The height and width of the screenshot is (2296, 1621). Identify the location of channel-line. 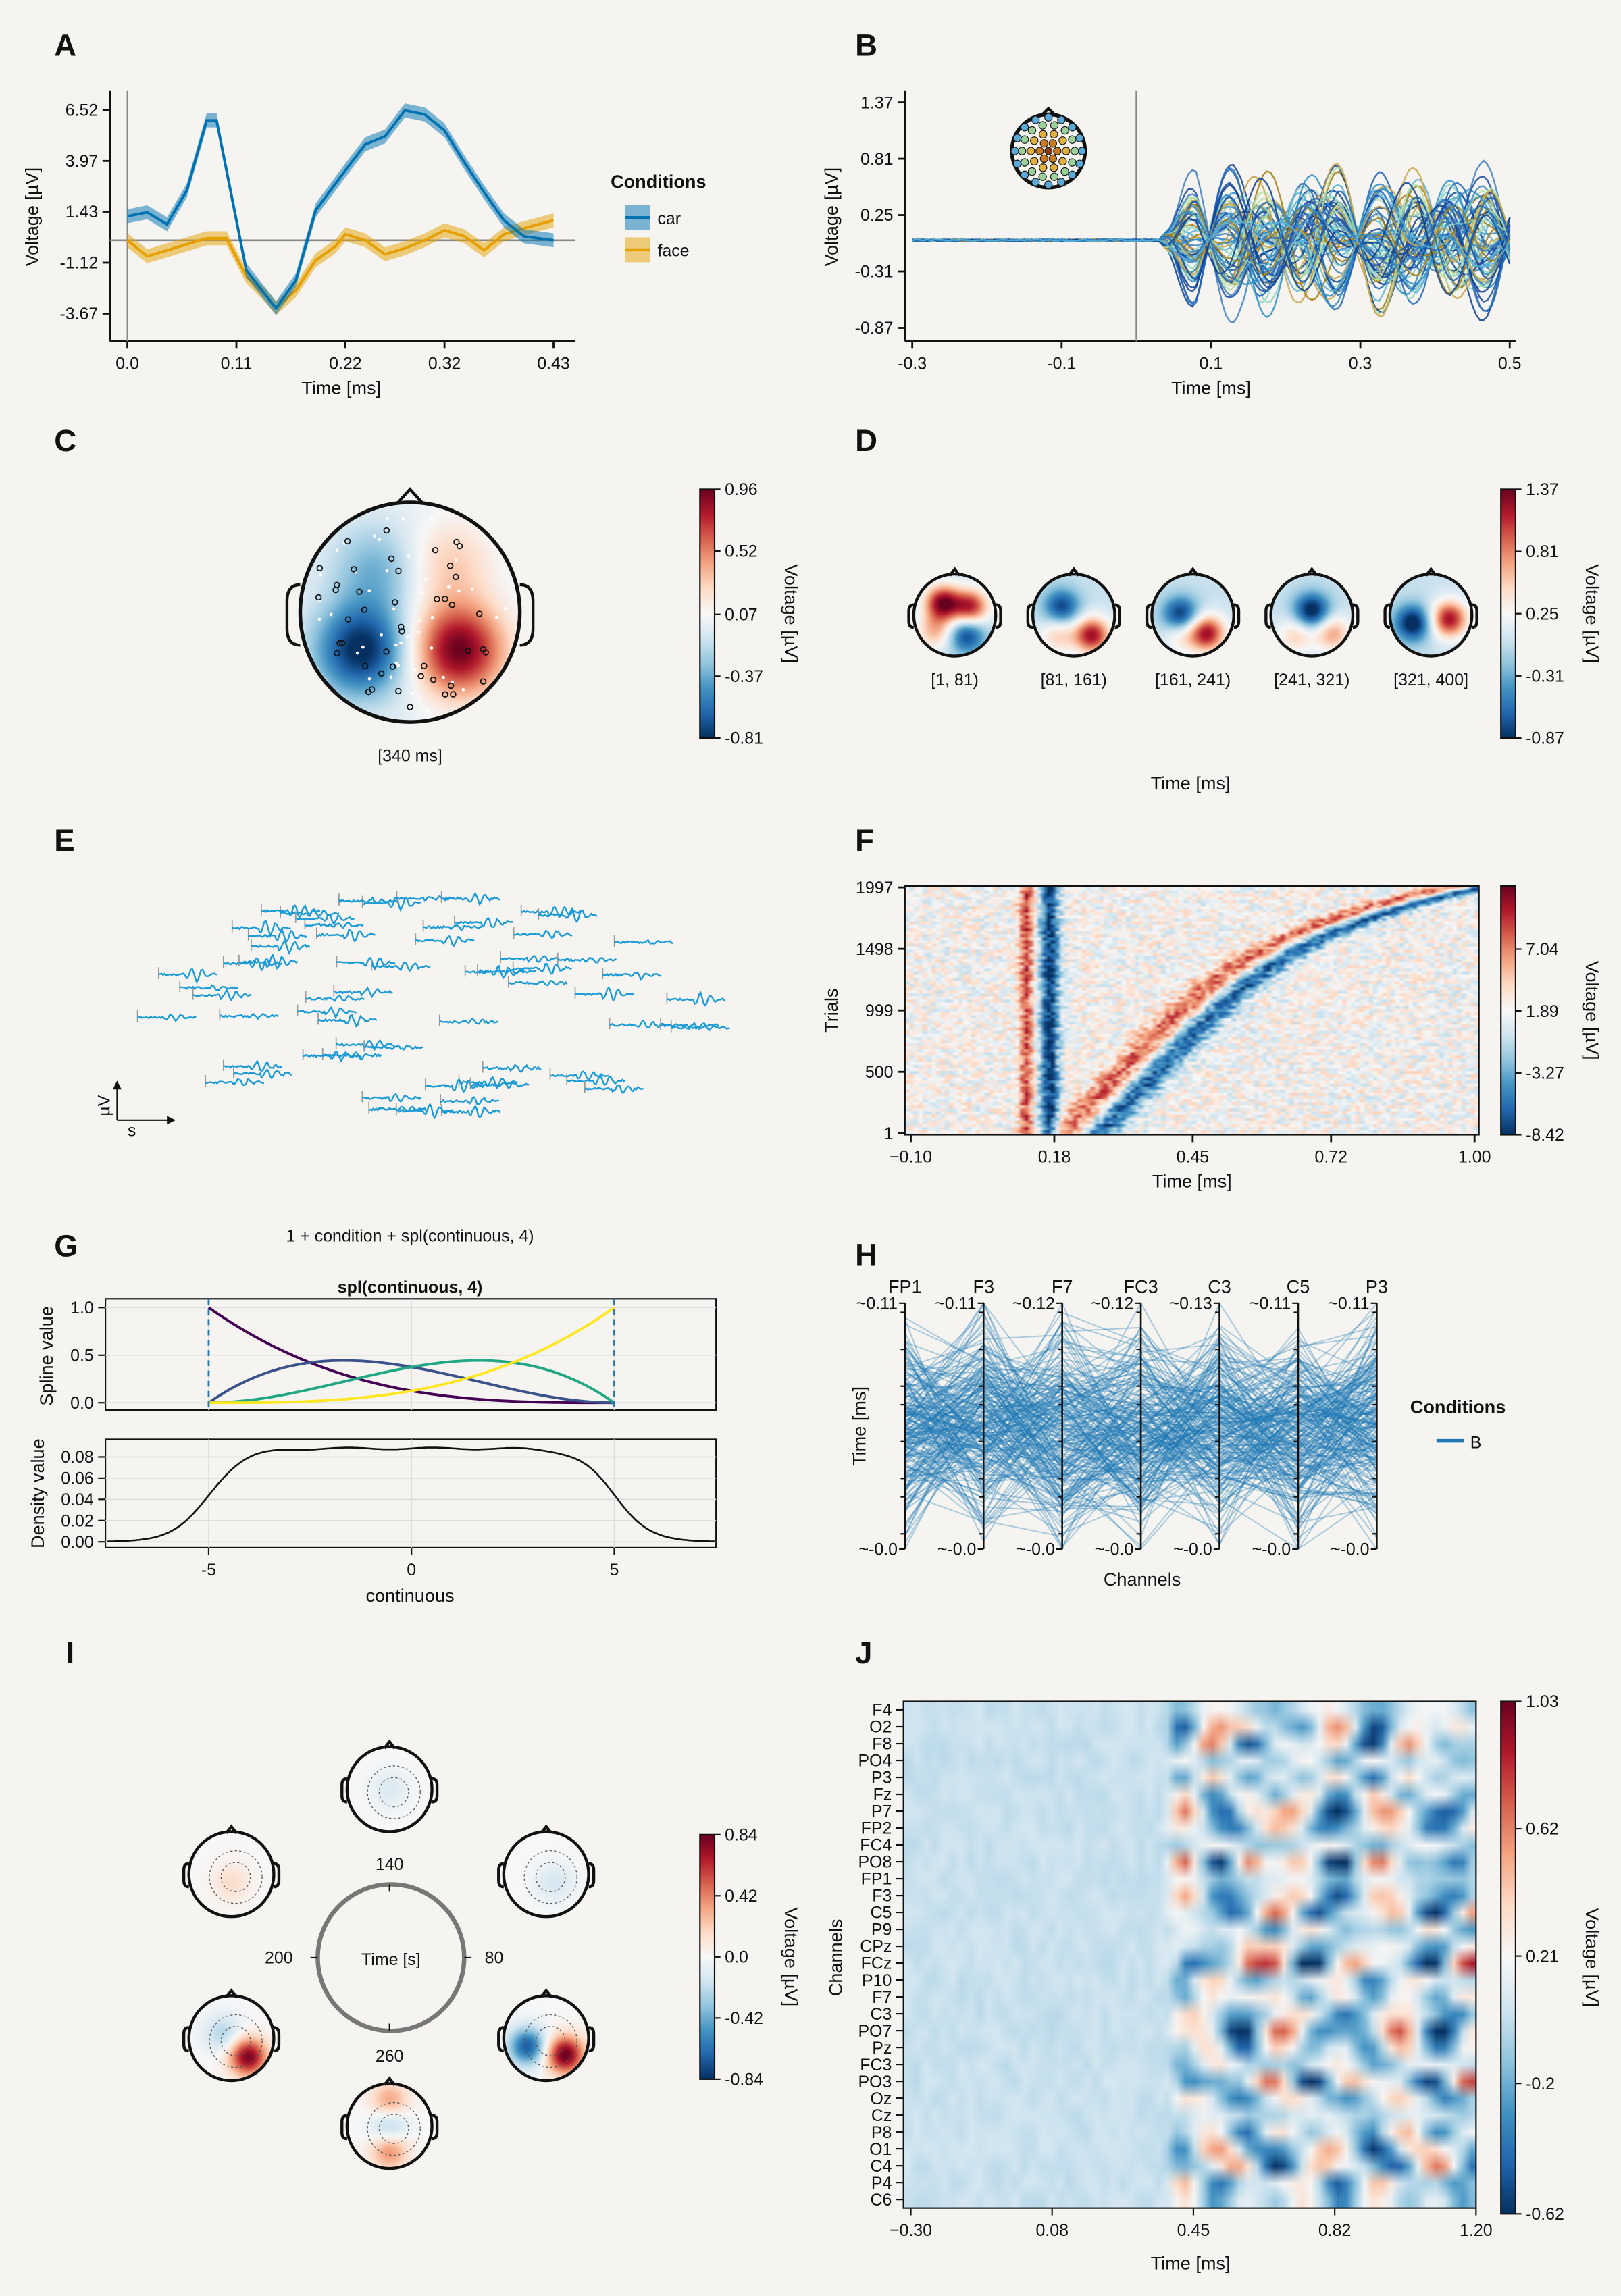
(1211, 244).